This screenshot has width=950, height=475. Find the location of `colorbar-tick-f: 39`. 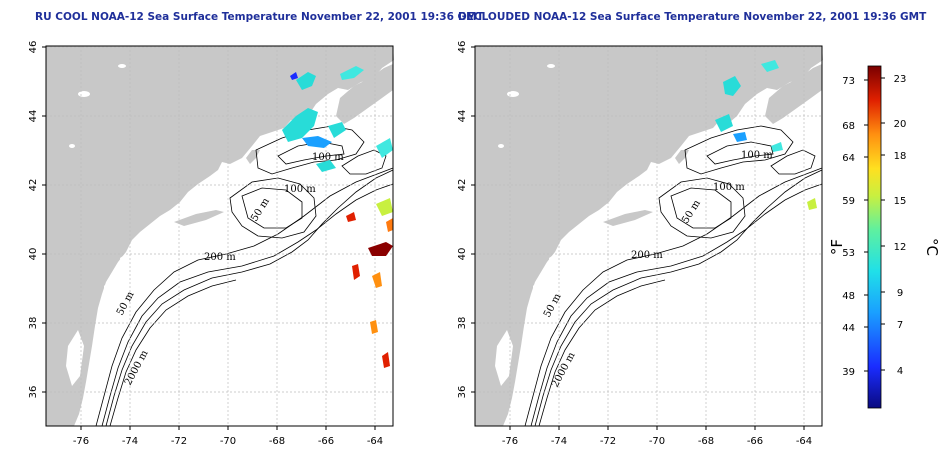

colorbar-tick-f: 39 is located at coordinates (848, 372).